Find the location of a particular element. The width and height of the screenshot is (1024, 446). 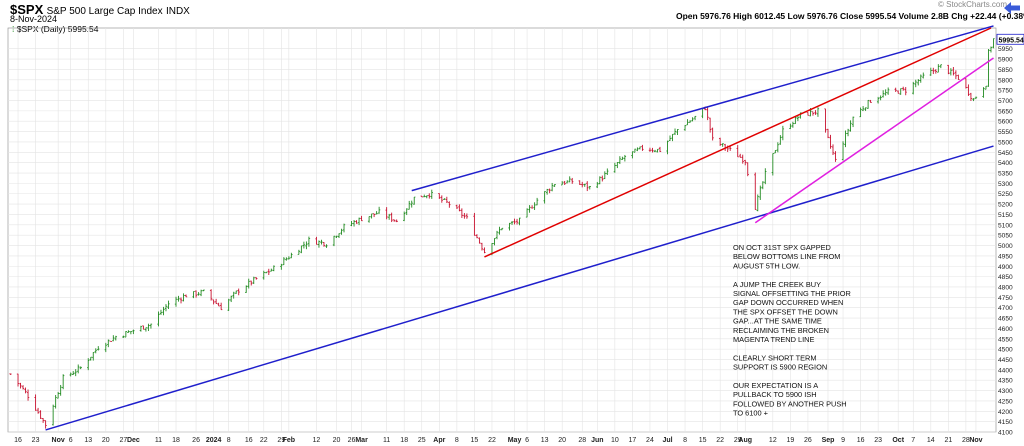

y-tick-label: 5350 is located at coordinates (1005, 174).